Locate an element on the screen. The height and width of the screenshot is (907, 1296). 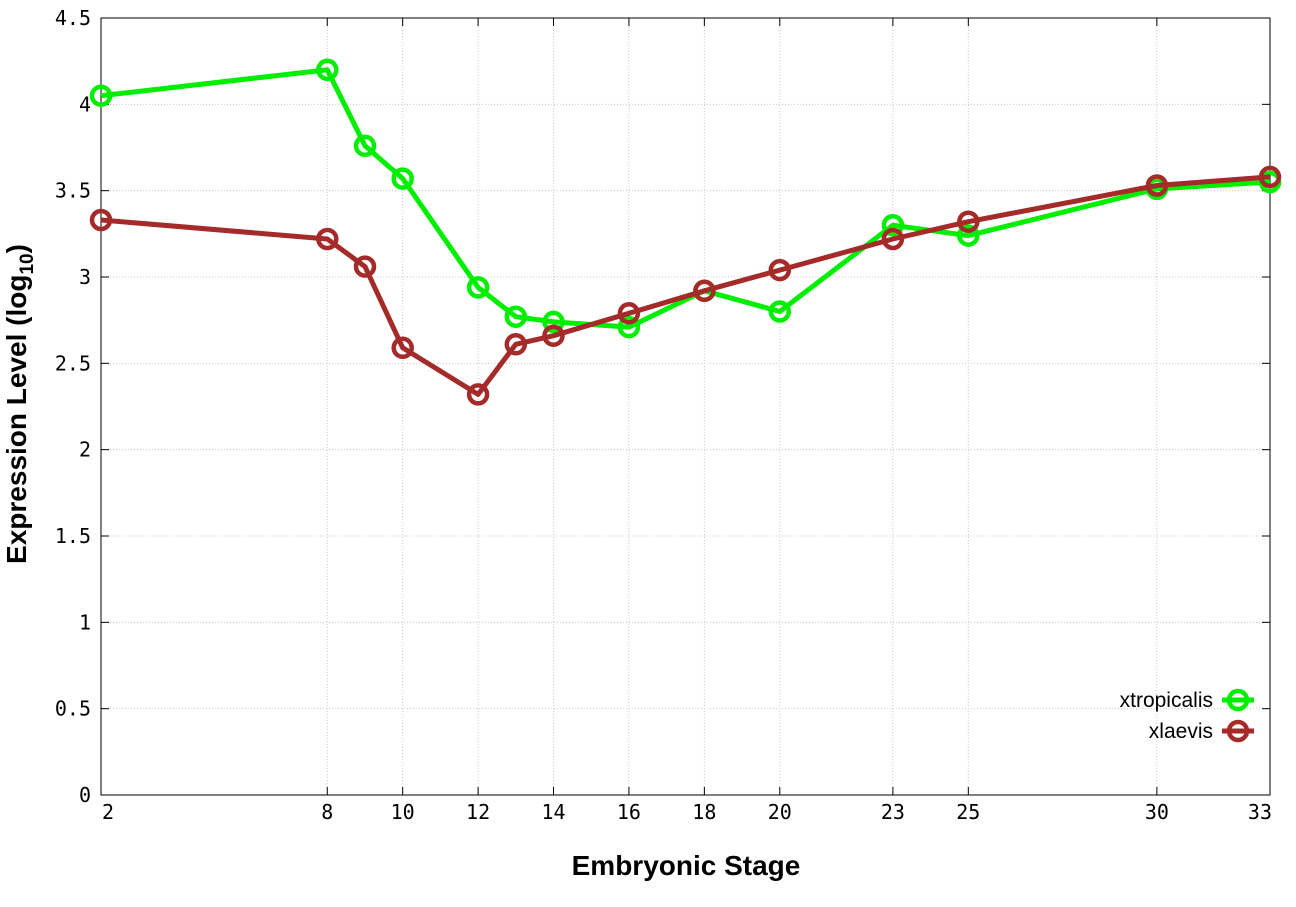
x-tick-label: 33 is located at coordinates (1260, 812).